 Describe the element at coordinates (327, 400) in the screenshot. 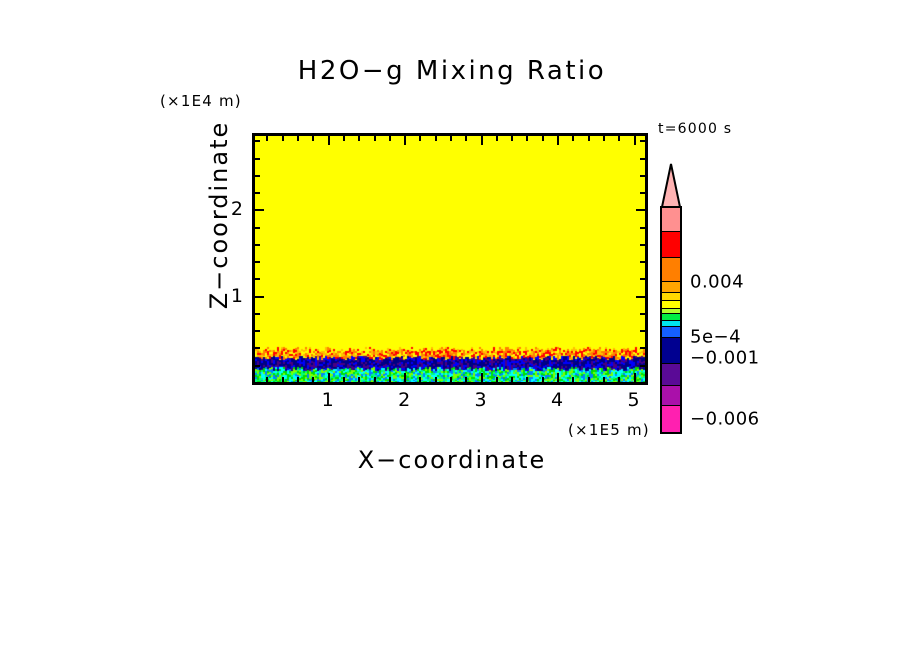

I see `x-tick-label: 1` at that location.